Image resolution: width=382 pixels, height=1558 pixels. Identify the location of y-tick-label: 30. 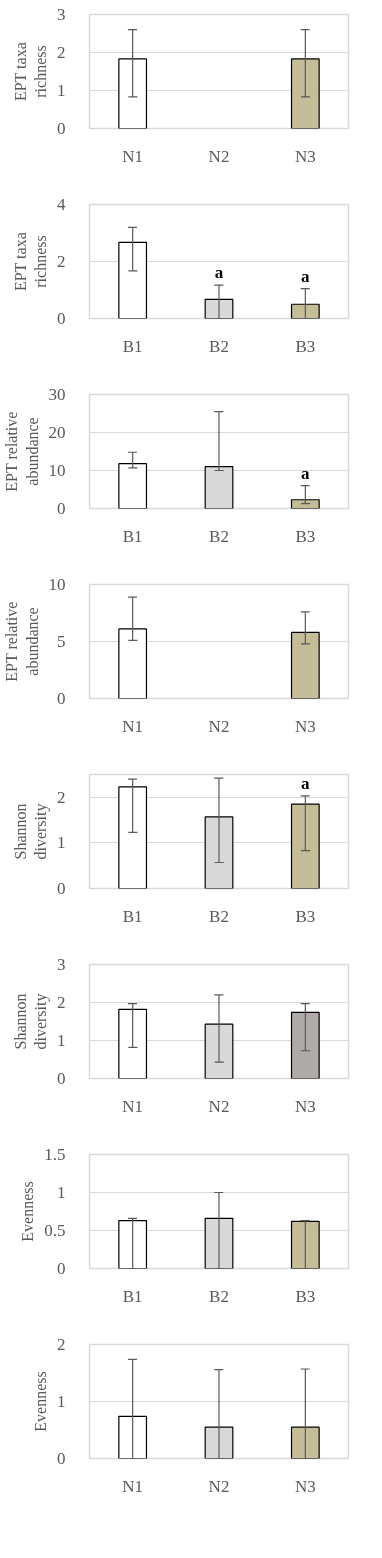
(57, 394).